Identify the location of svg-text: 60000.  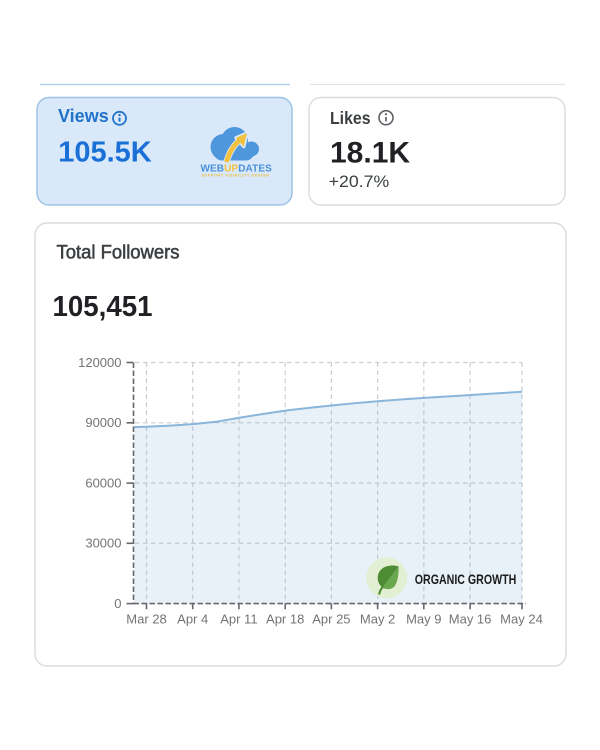
(103, 482).